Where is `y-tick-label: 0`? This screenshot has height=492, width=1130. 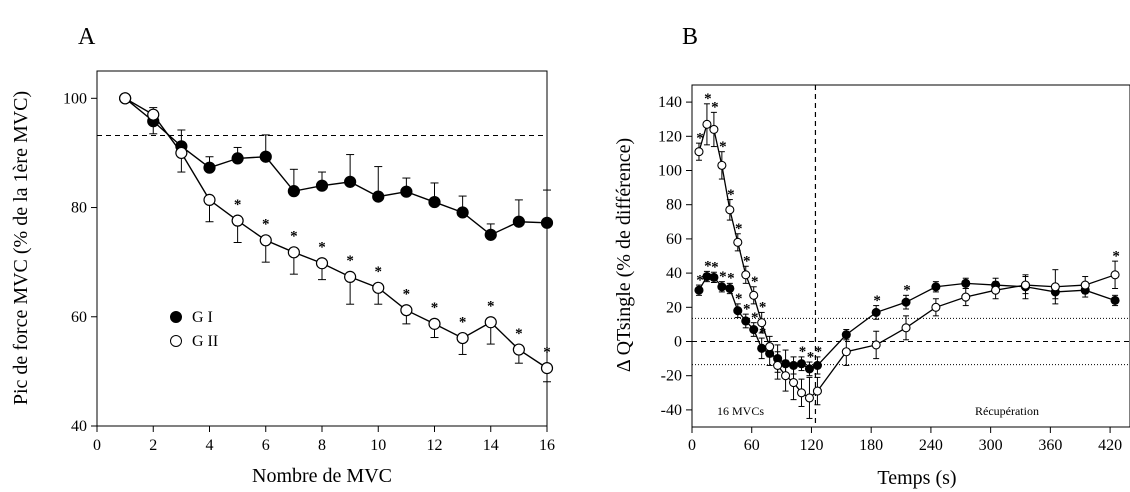 y-tick-label: 0 is located at coordinates (678, 342).